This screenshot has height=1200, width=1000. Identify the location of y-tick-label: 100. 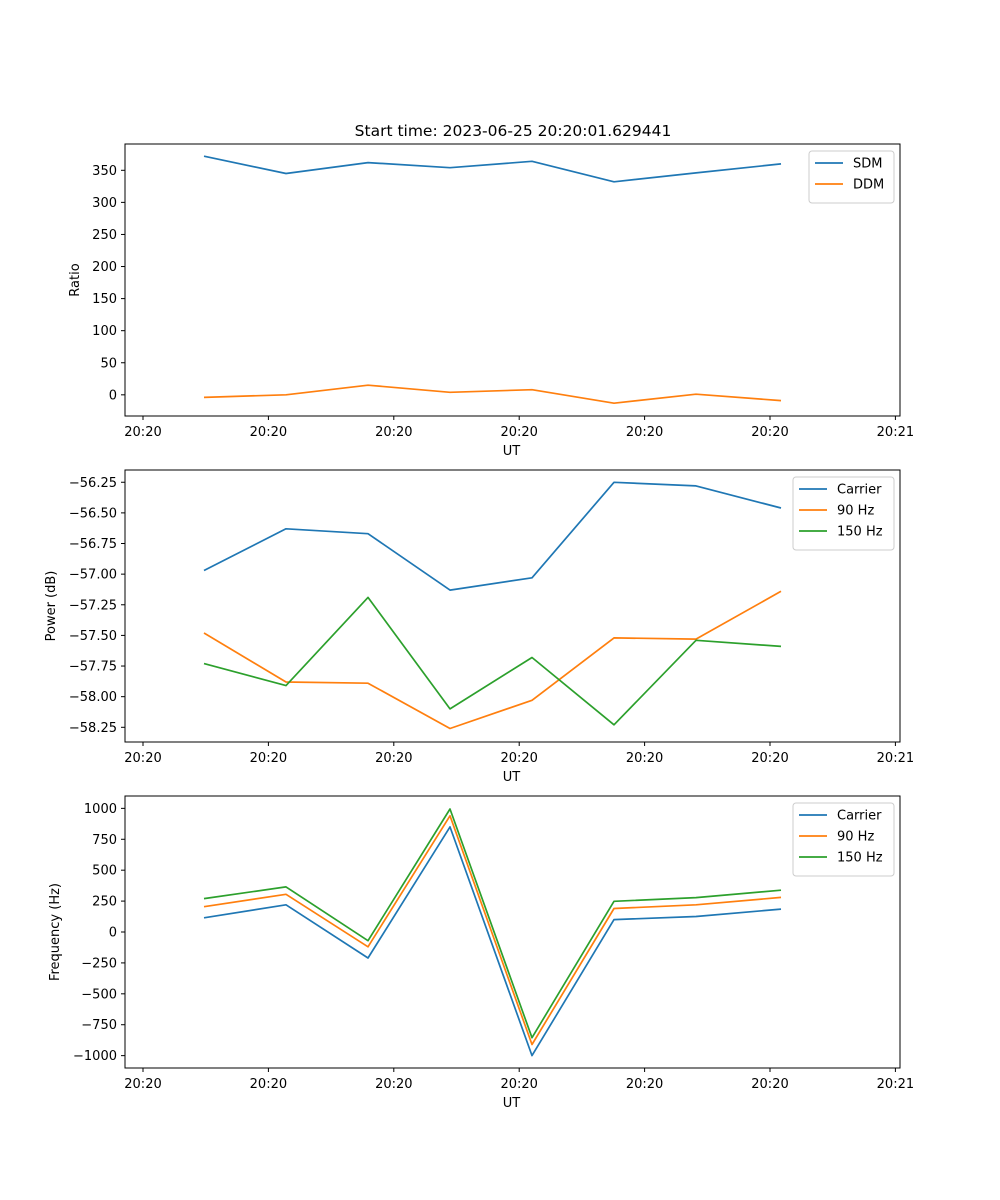
(104, 331).